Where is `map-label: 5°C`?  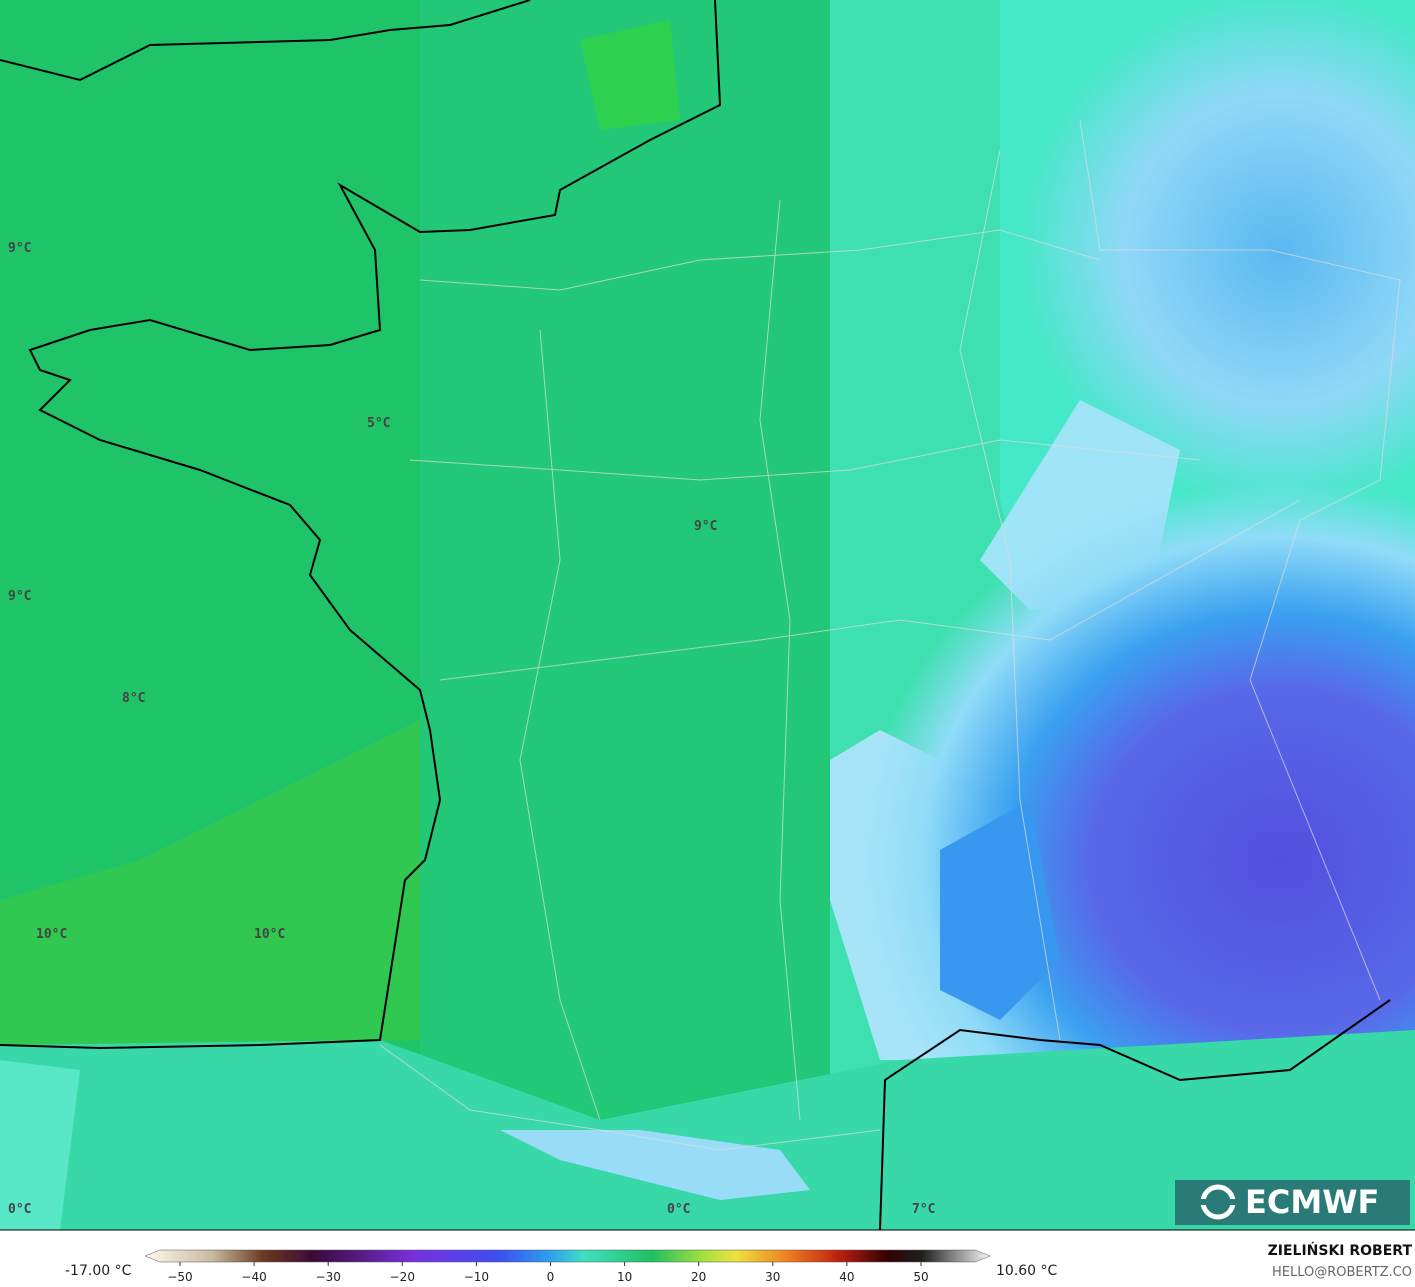 map-label: 5°C is located at coordinates (378, 423).